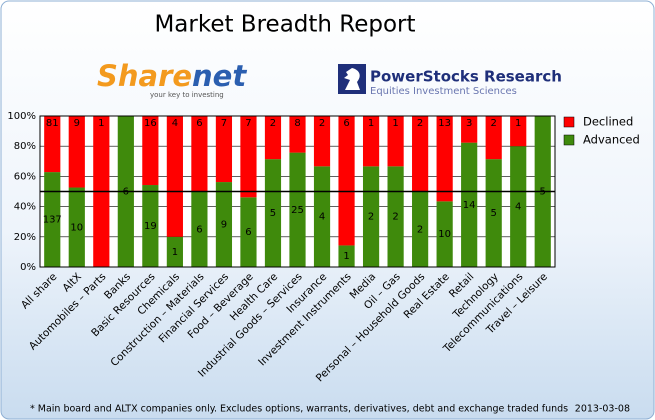 Image resolution: width=655 pixels, height=420 pixels. I want to click on logo-text: net, so click(219, 76).